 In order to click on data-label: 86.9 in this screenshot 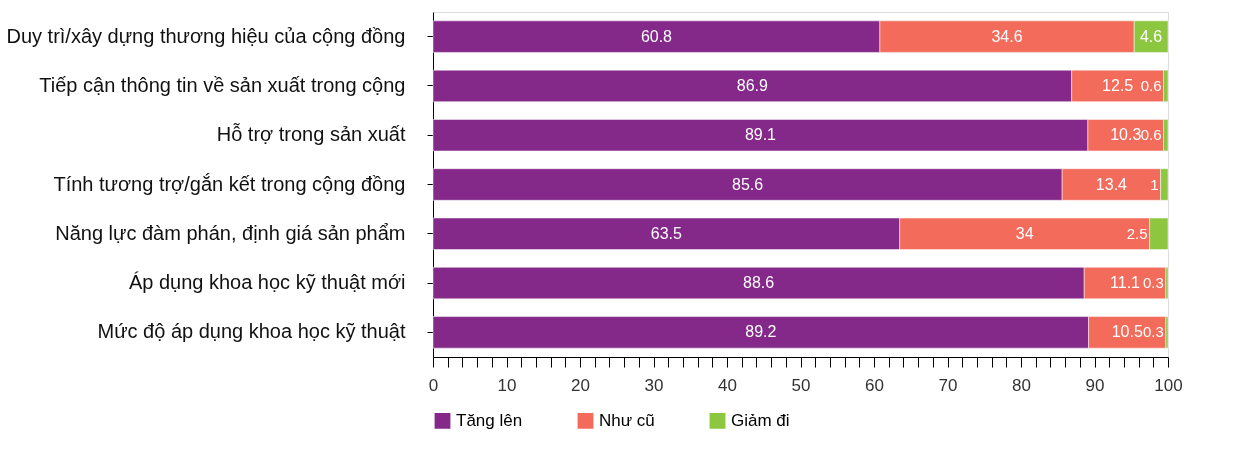, I will do `click(752, 85)`.